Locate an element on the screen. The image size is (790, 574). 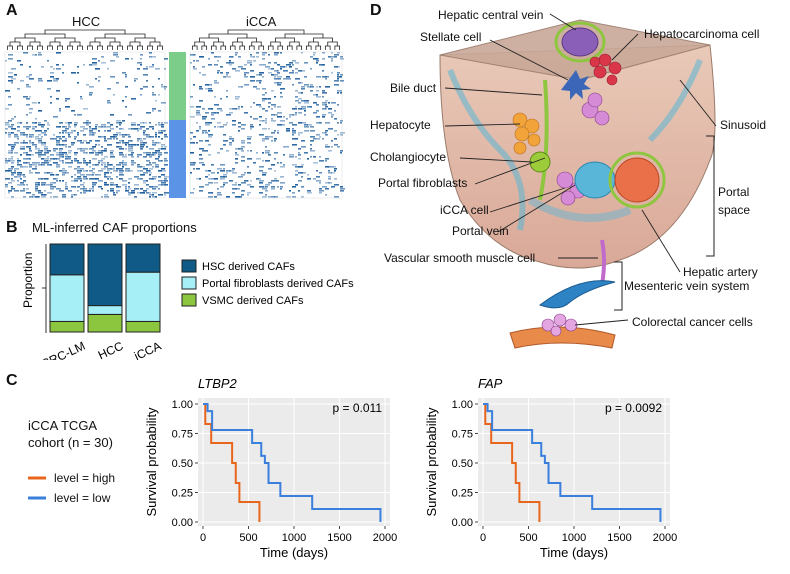
caf-bar-segment is located at coordinates (143, 258).